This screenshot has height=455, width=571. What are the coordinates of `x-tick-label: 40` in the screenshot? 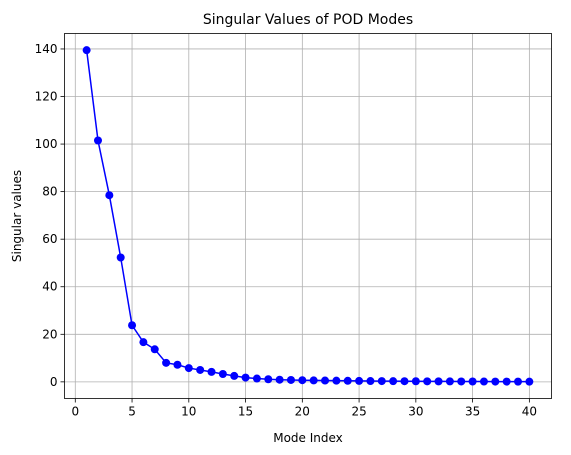 It's located at (529, 412).